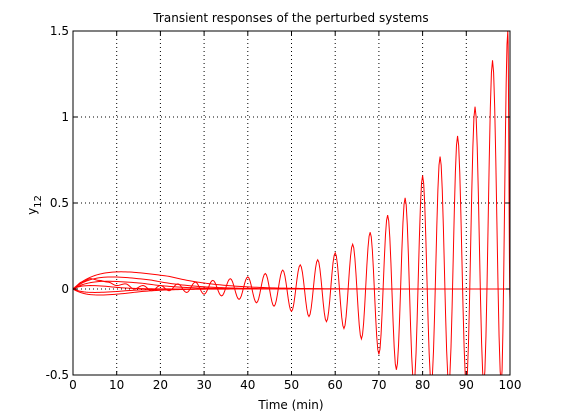  What do you see at coordinates (160, 385) in the screenshot?
I see `x-tick-label: 20` at bounding box center [160, 385].